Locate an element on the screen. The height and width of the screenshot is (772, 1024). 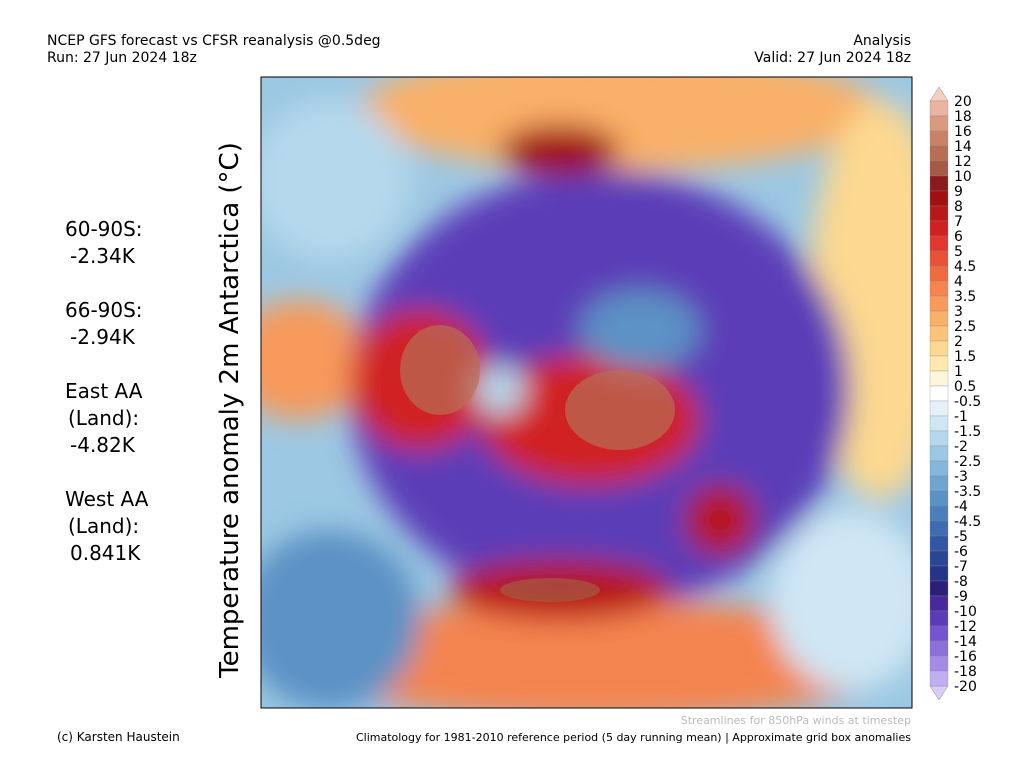
colorbar-label: 7 is located at coordinates (958, 222).